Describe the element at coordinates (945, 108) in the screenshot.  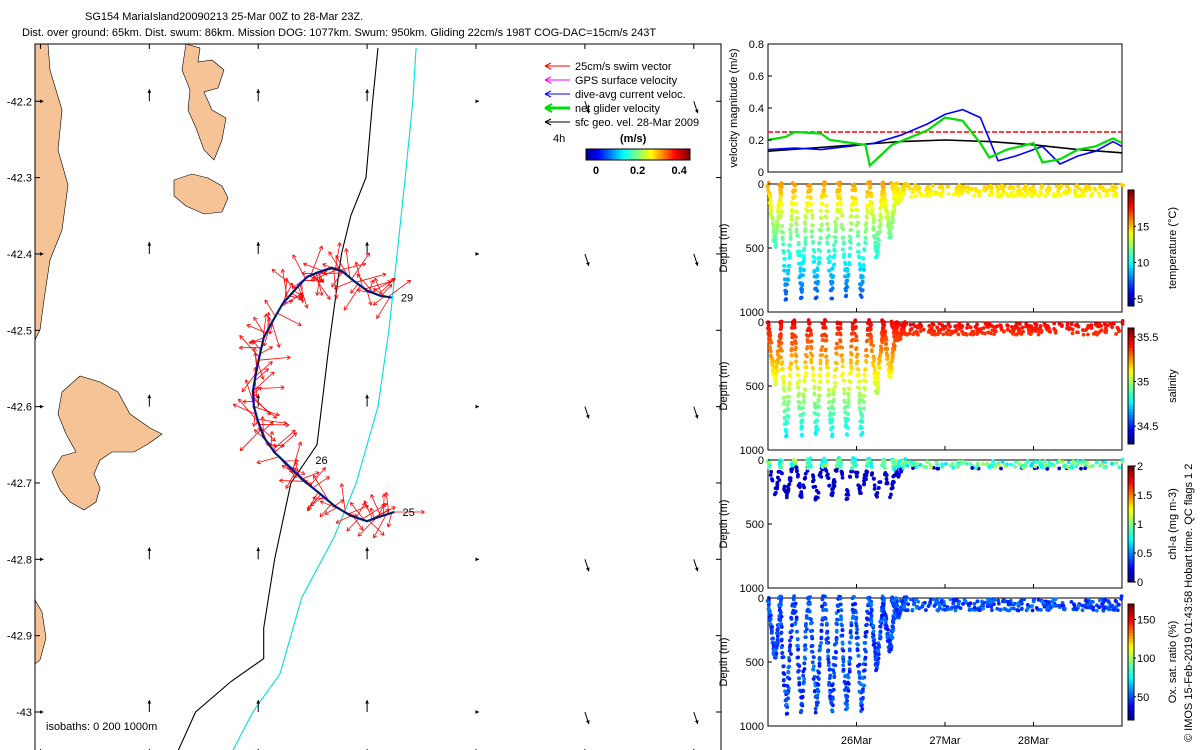
I see `velocity-frame` at that location.